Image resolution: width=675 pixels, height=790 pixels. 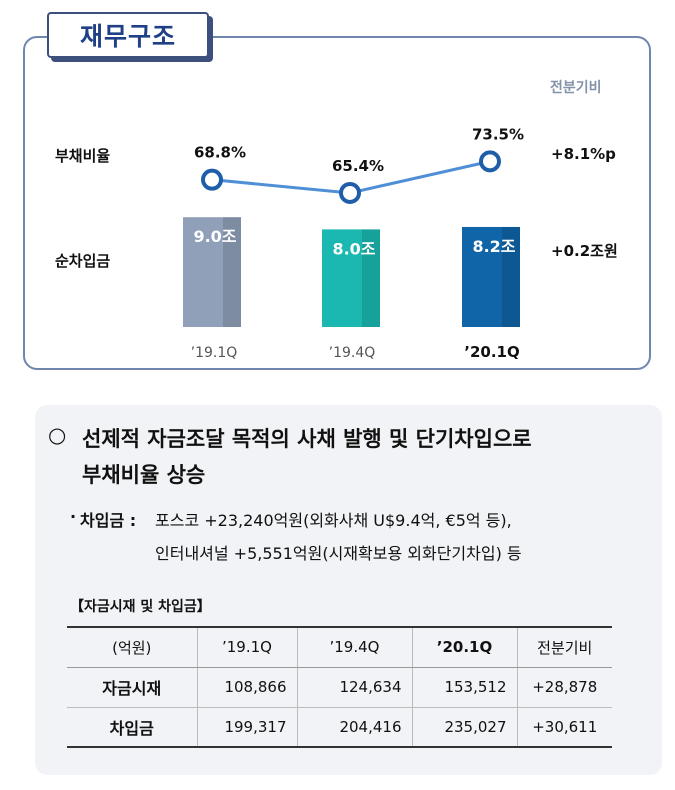 I want to click on page-title: 재무구조, so click(x=127, y=36).